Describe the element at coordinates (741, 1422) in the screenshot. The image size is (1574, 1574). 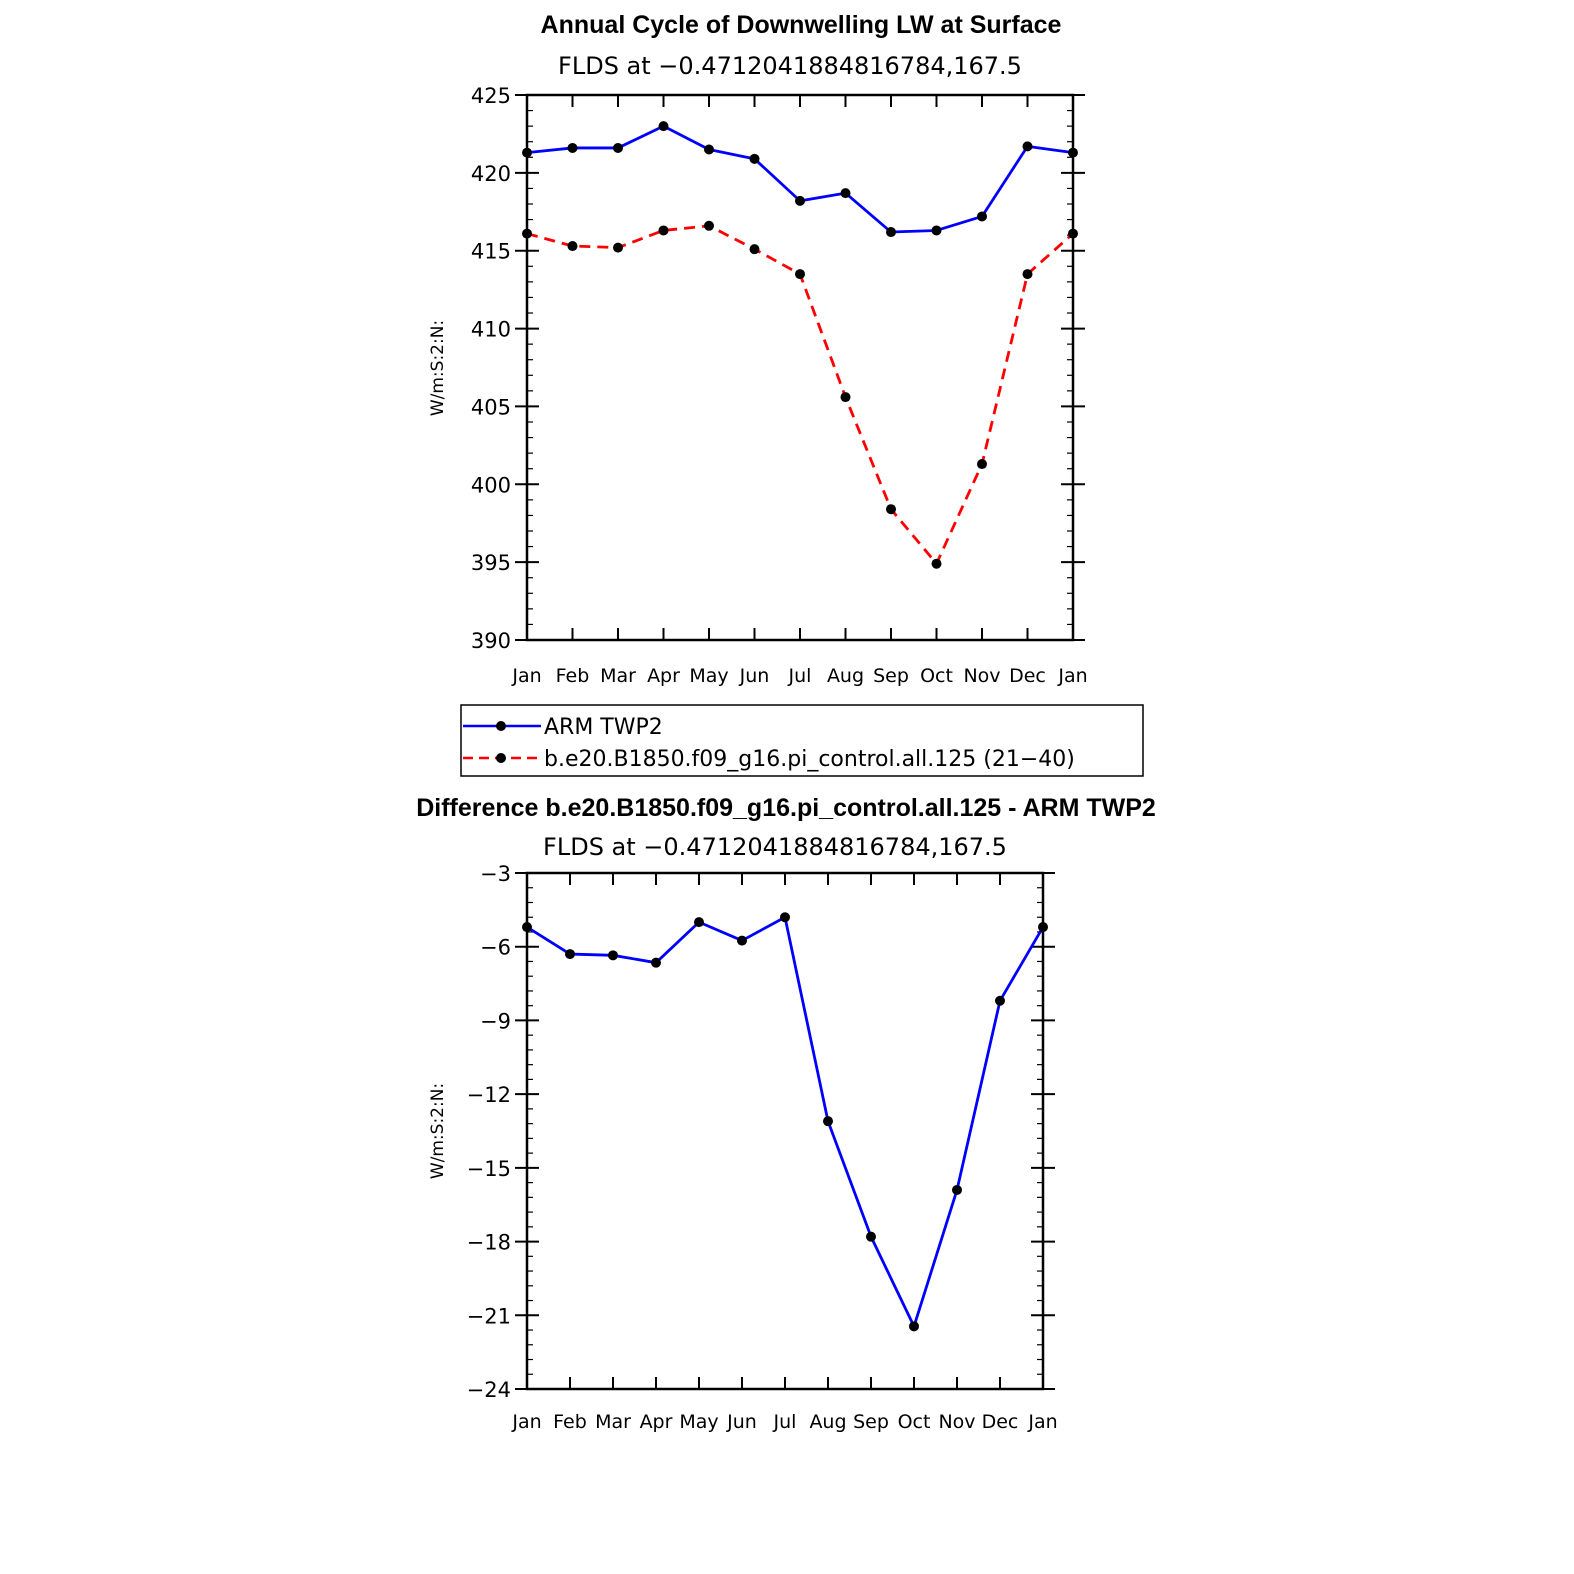
I see `bottom-x-tick-label: Jun` at that location.